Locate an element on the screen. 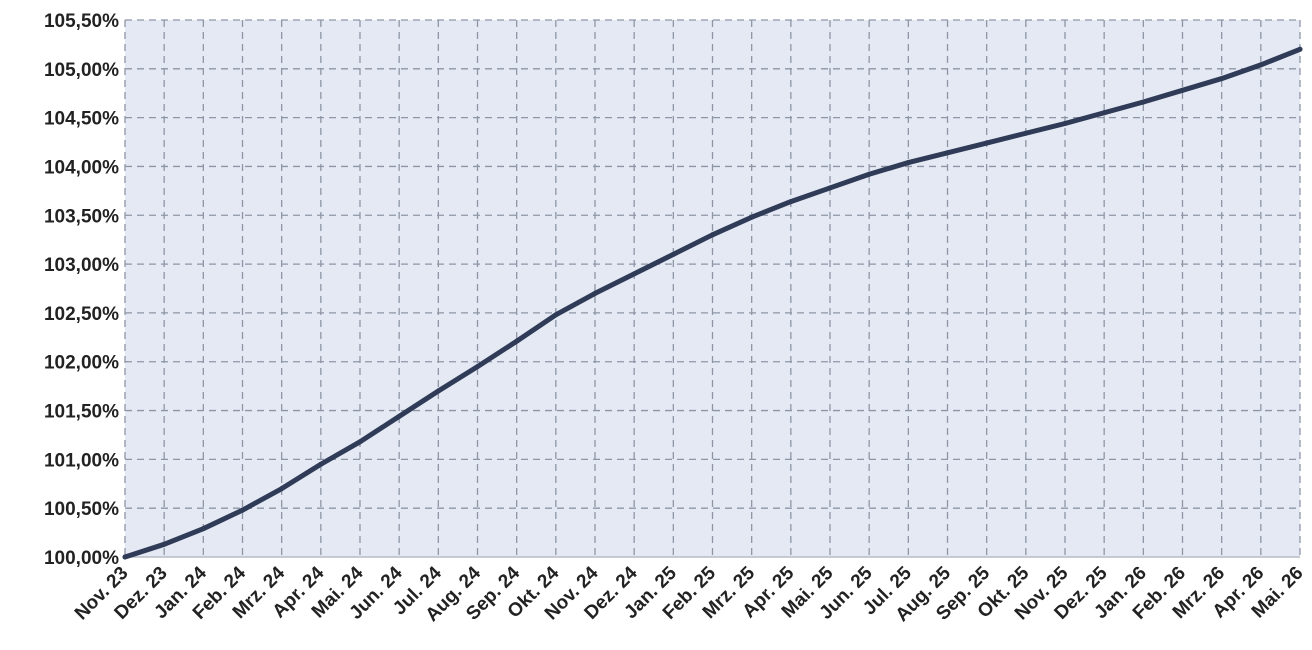 This screenshot has width=1312, height=650. y-tick-label: 100,00% is located at coordinates (81, 558).